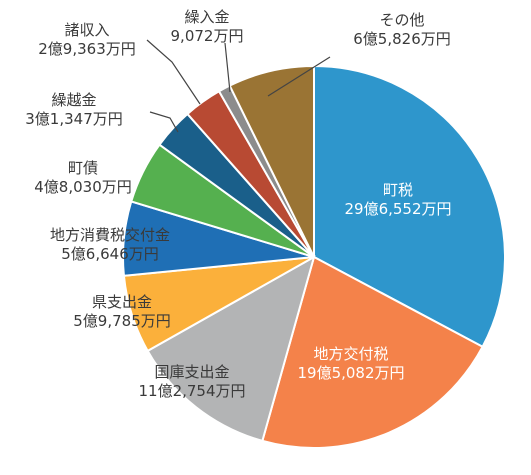  I want to click on slice-label-9: その他 6億5,826万円, so click(402, 29).